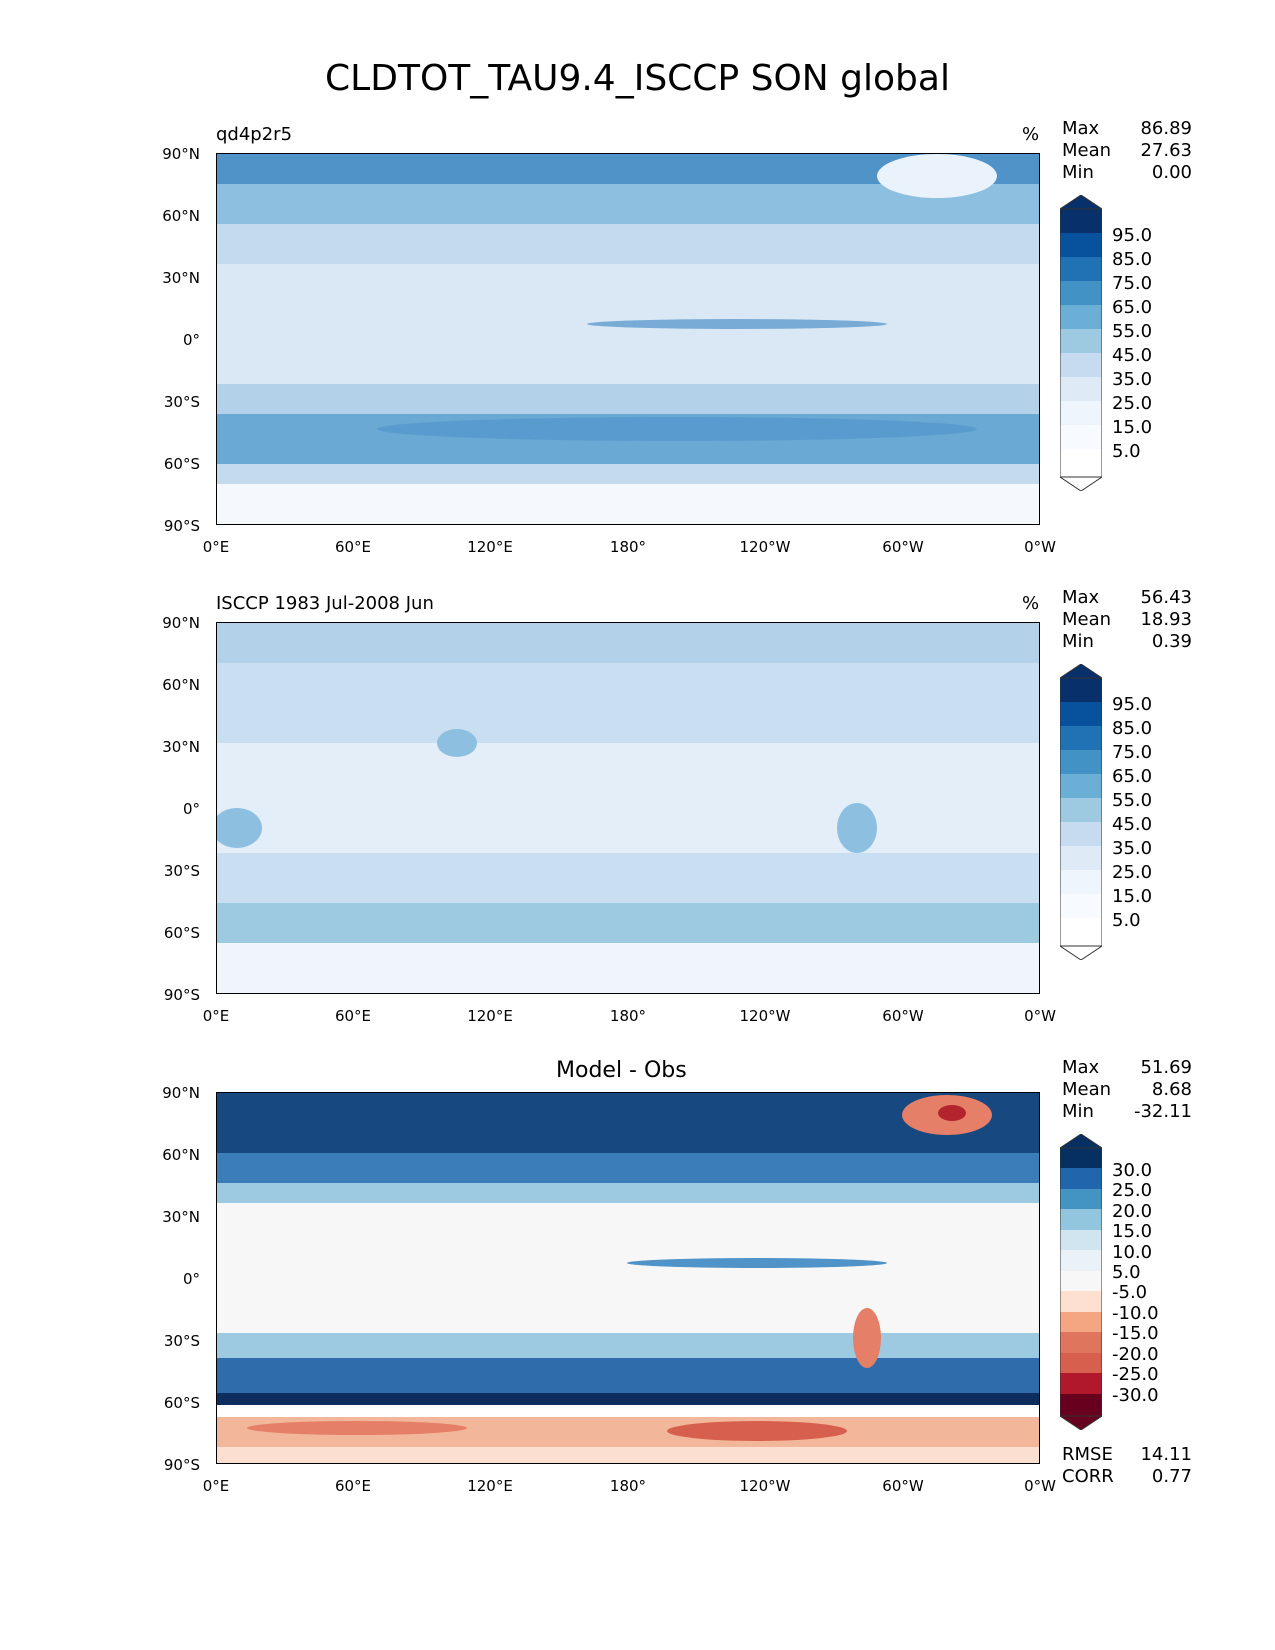  I want to click on figure-title: CLDTOT_TAU9.4_ISCCP SON global, so click(637, 78).